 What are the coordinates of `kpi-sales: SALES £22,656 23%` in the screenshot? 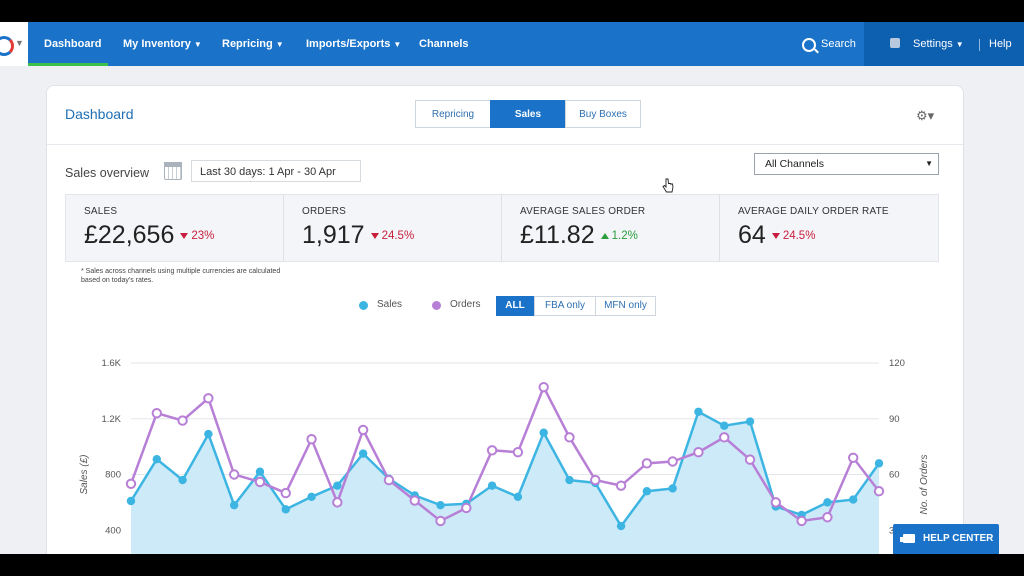 It's located at (175, 228).